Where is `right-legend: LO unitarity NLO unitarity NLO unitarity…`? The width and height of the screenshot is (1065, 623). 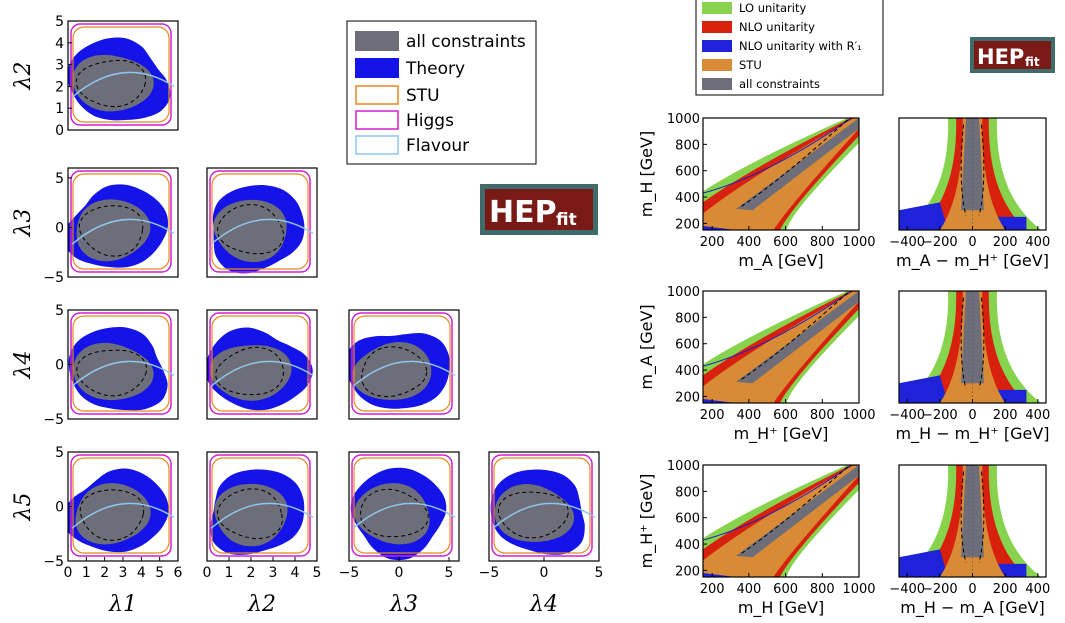
right-legend: LO unitarity NLO unitarity NLO unitarity… is located at coordinates (789, 48).